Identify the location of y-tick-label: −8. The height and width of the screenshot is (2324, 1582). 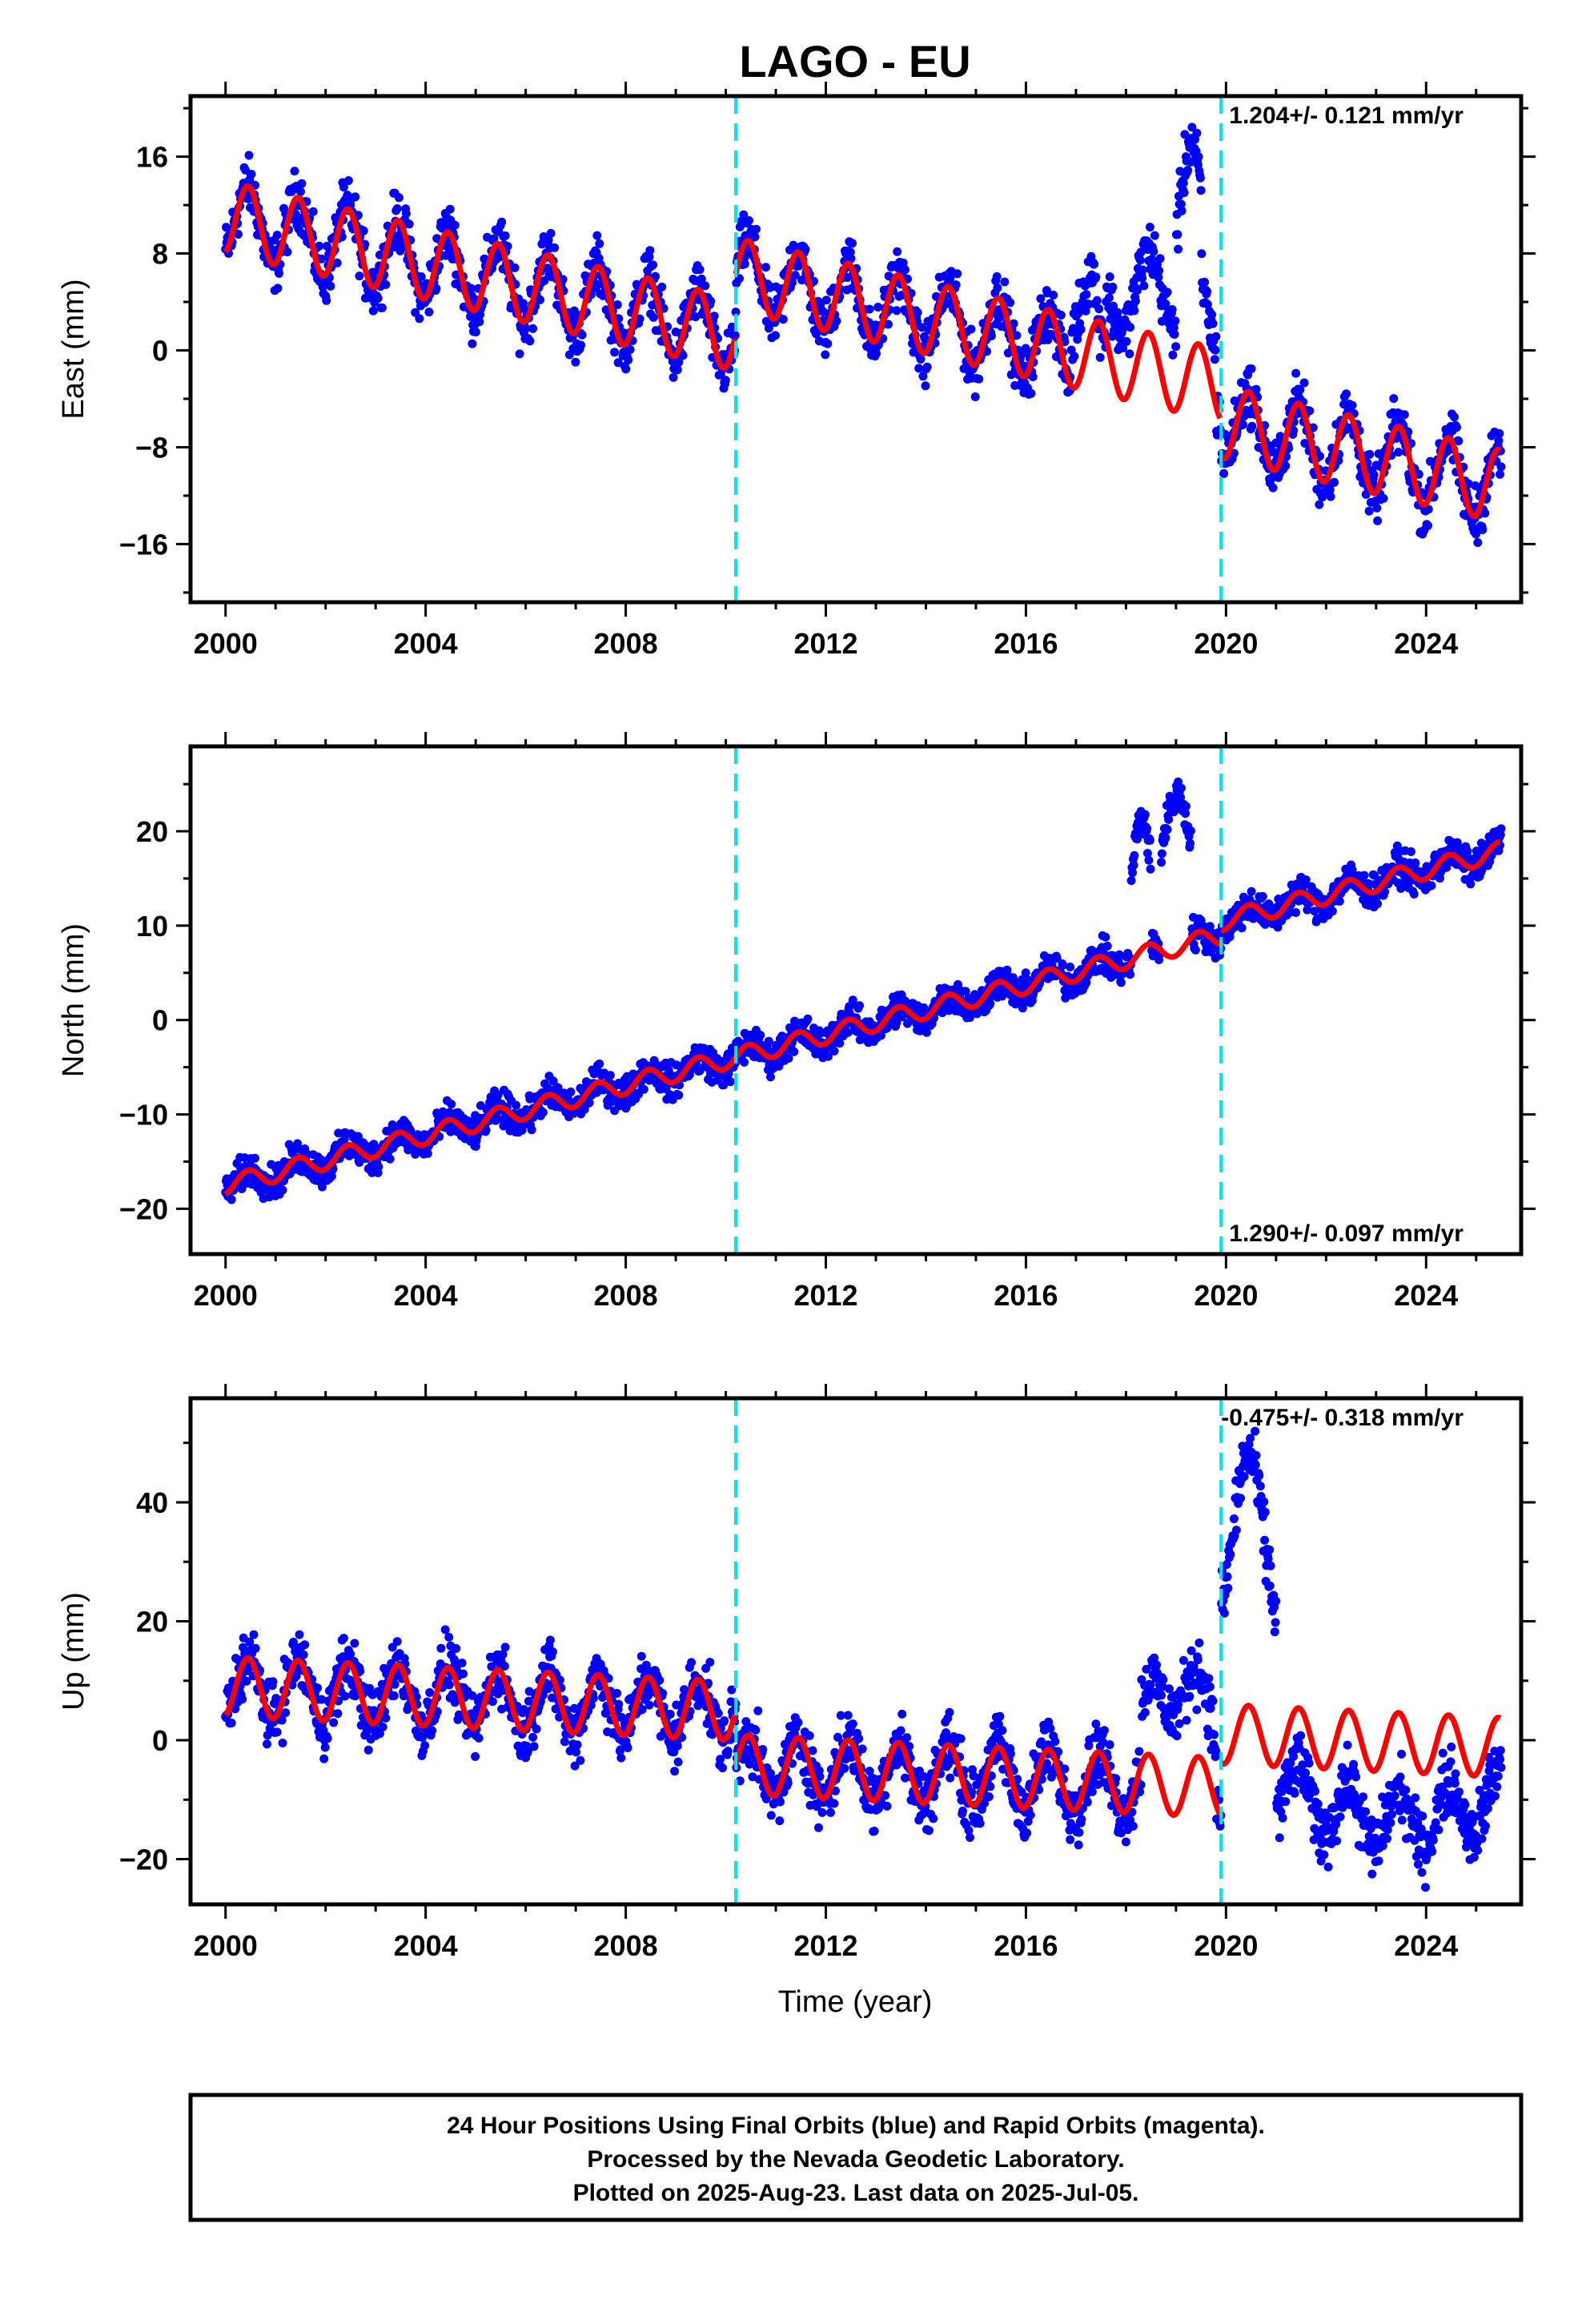
(151, 447).